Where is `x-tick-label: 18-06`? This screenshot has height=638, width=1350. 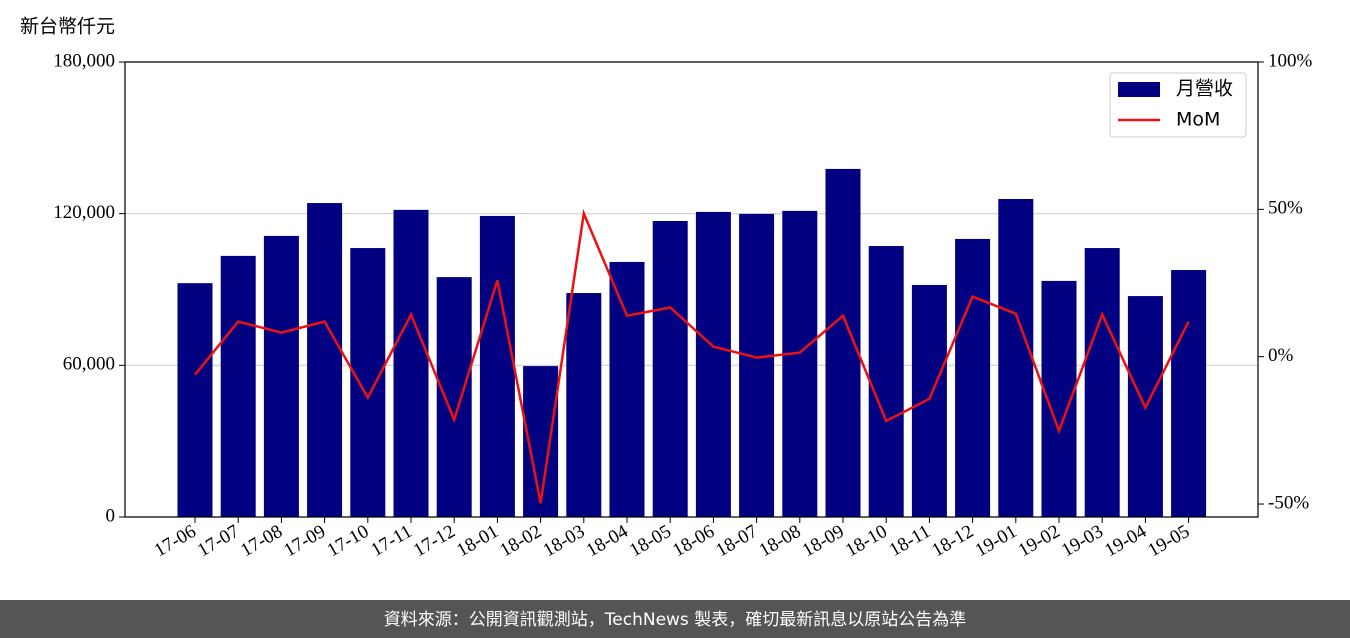 x-tick-label: 18-06 is located at coordinates (693, 541).